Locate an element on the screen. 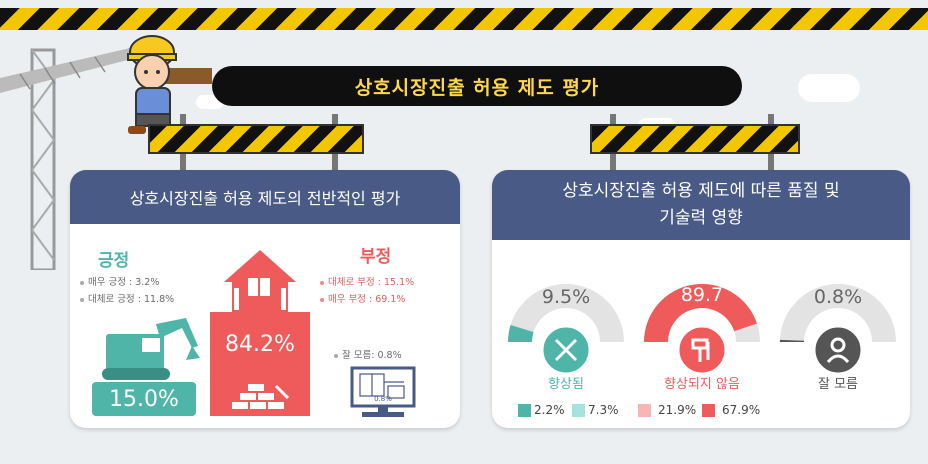 Image resolution: width=928 pixels, height=464 pixels. barrier-left is located at coordinates (256, 139).